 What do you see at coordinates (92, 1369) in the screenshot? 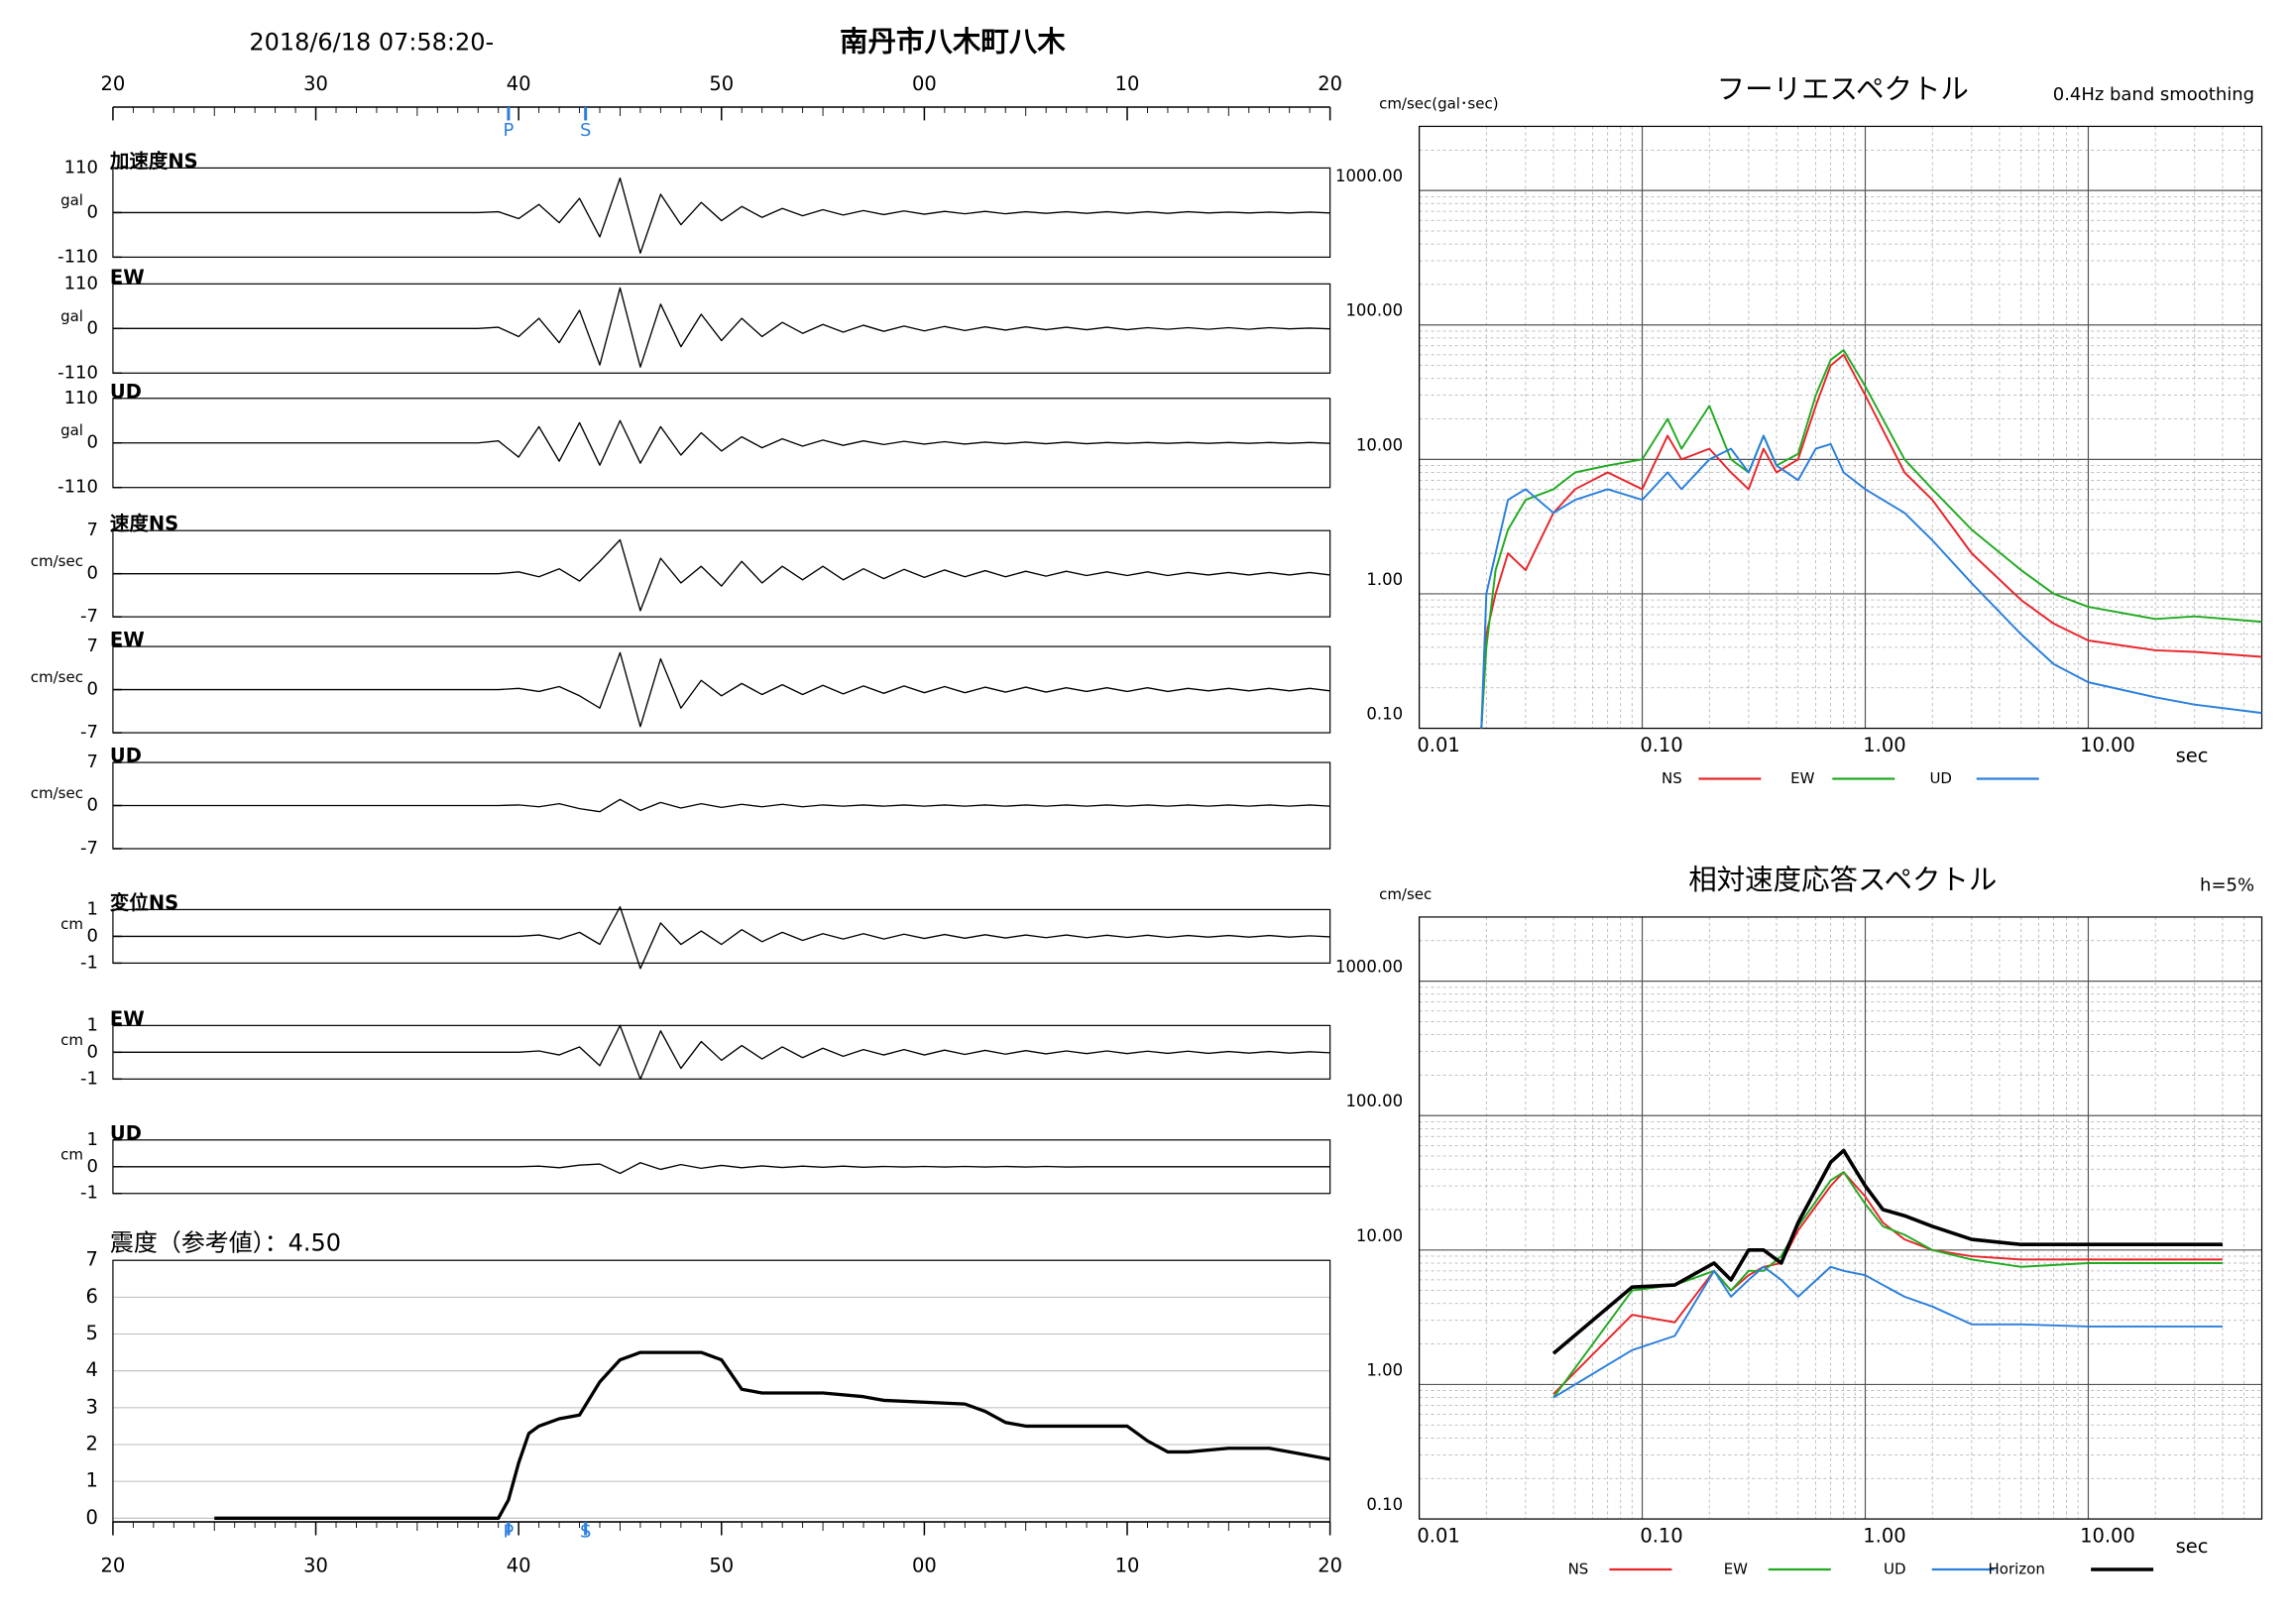
I see `y-tick-label: 4` at bounding box center [92, 1369].